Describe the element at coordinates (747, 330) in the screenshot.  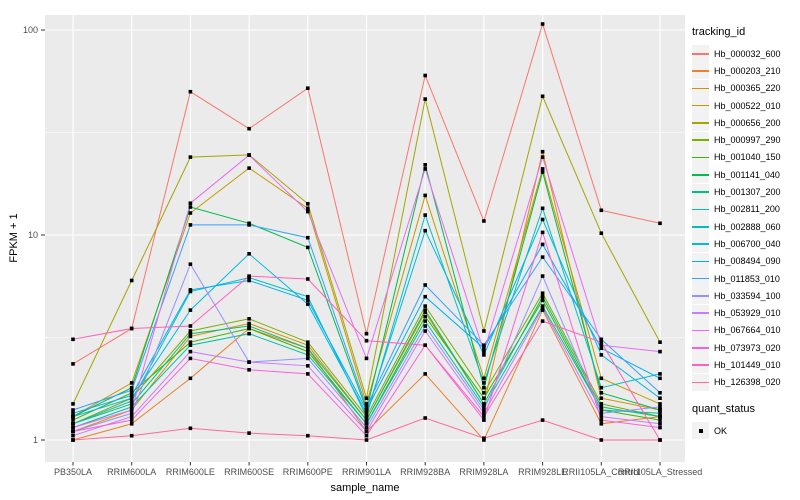
I see `legend-label: Hb_067664_010` at that location.